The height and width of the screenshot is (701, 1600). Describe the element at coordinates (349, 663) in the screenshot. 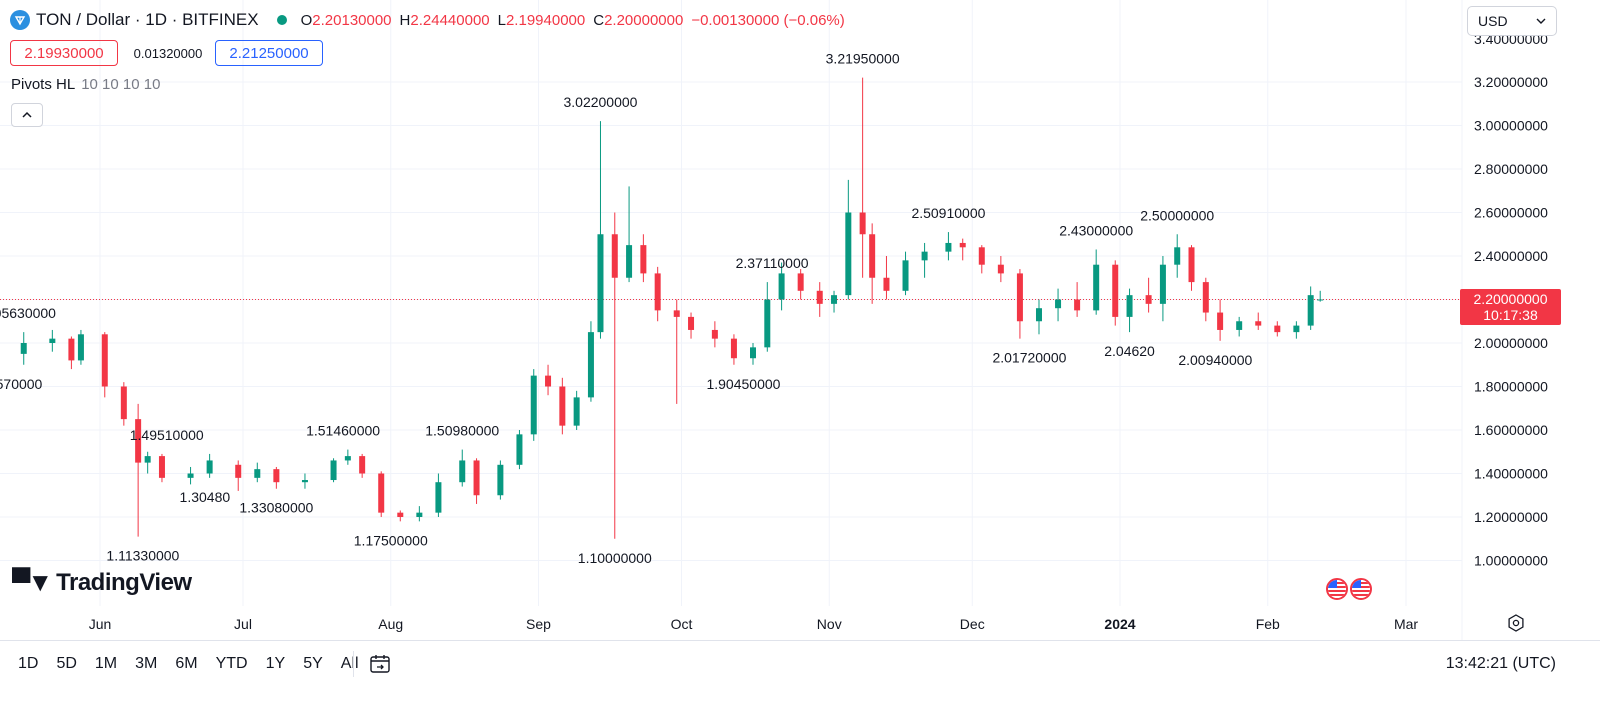

I see `timeframe-all: All` at that location.